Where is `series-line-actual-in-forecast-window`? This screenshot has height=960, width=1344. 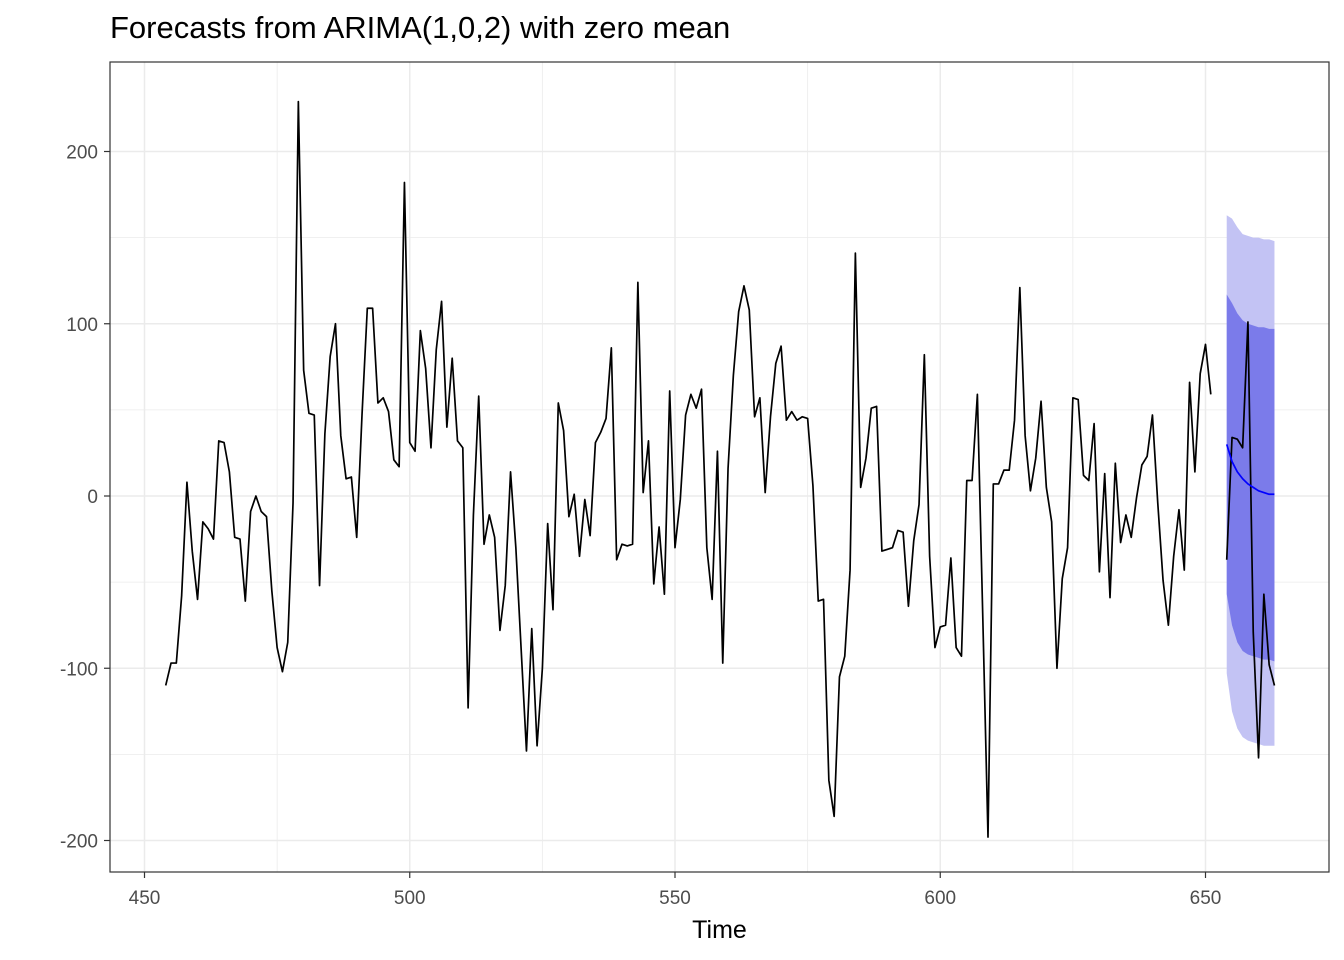 series-line-actual-in-forecast-window is located at coordinates (1250, 540).